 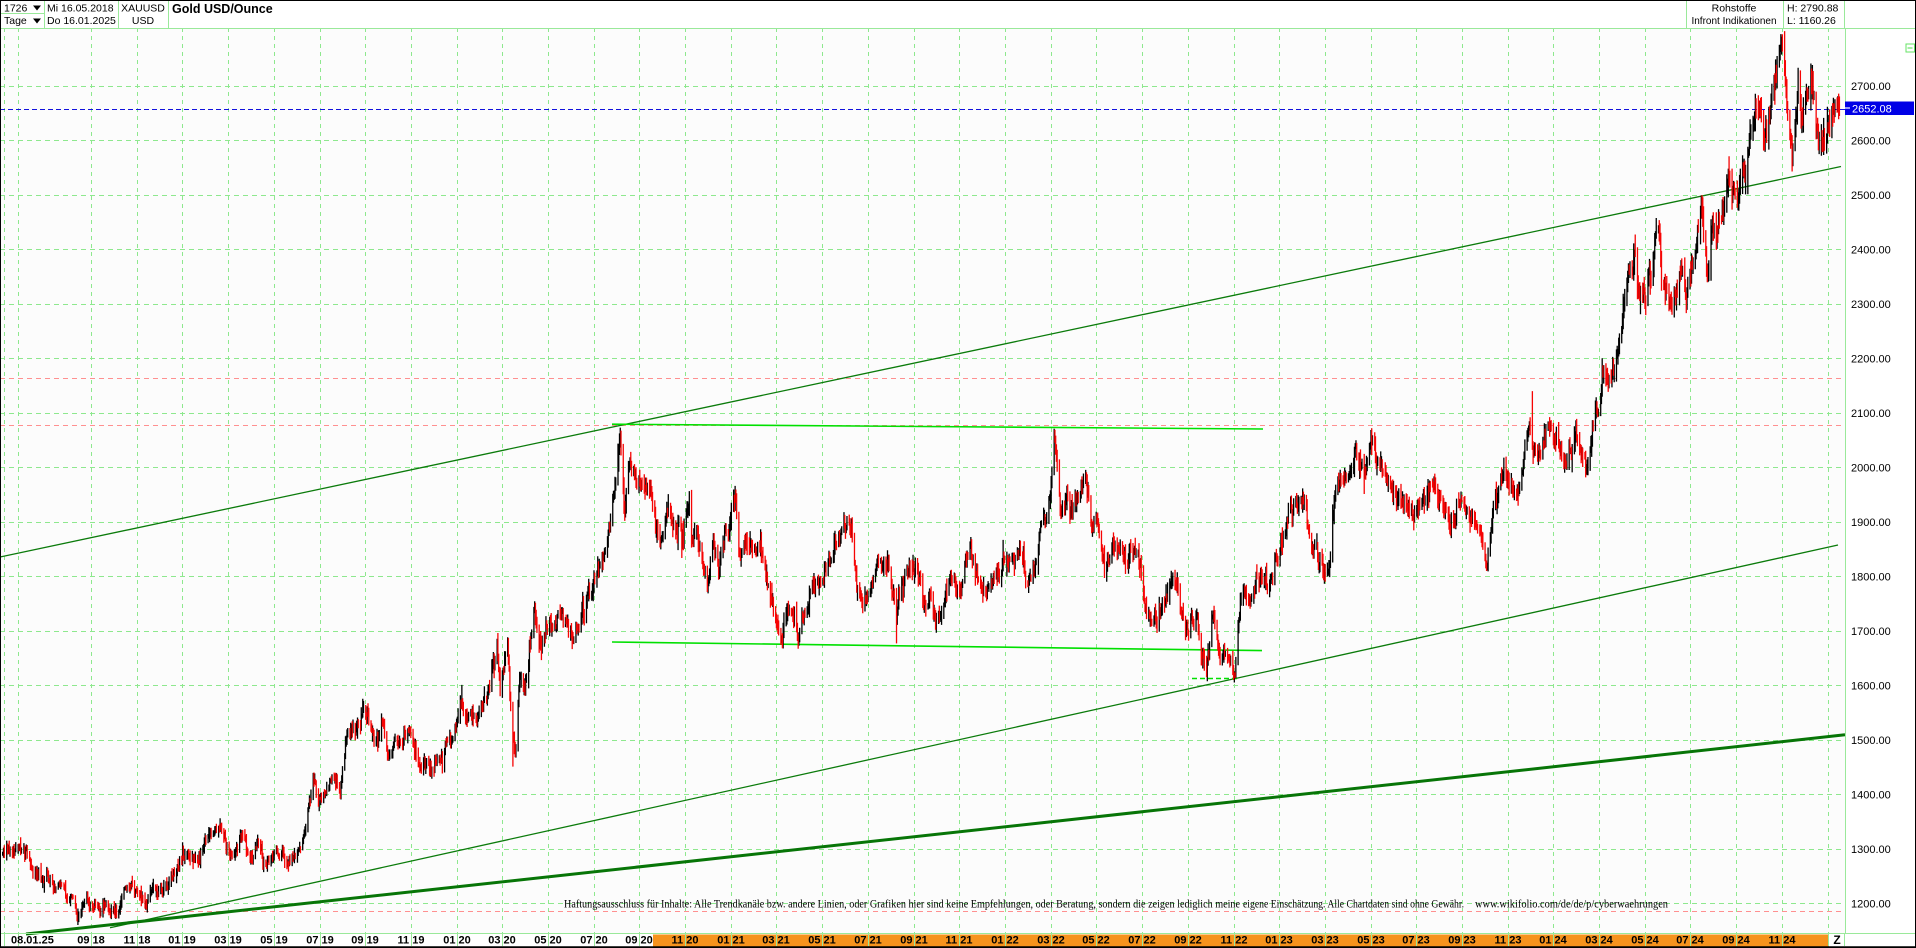 What do you see at coordinates (1871, 359) in the screenshot?
I see `svg-text: 2200.00` at bounding box center [1871, 359].